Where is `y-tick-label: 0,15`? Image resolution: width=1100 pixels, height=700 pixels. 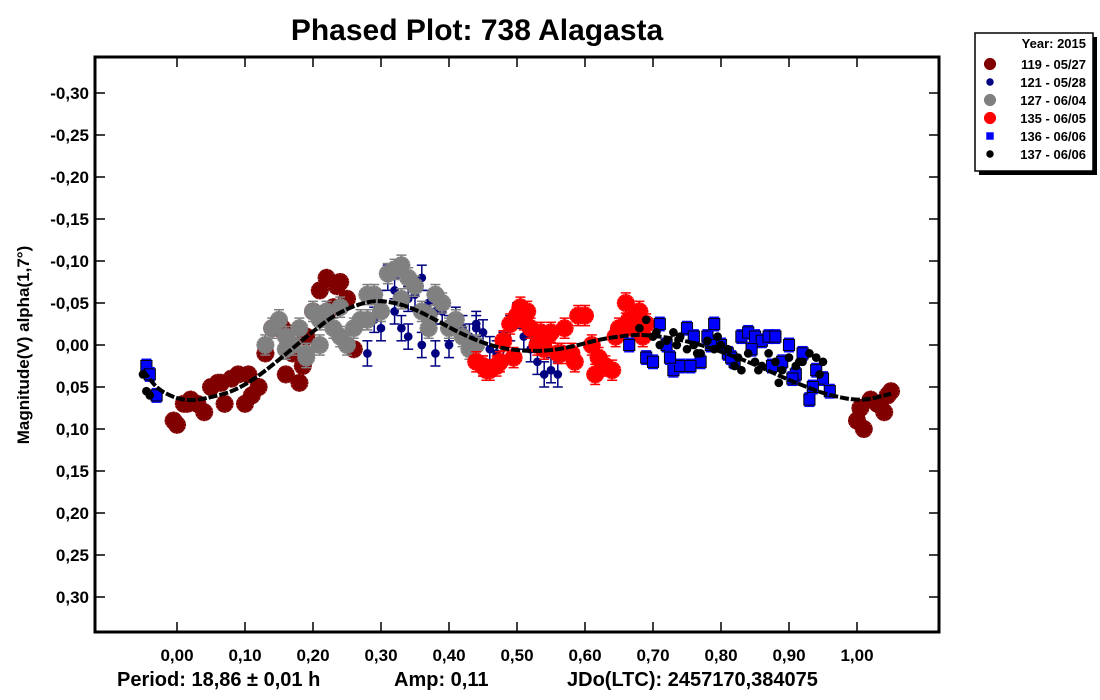 y-tick-label: 0,15 is located at coordinates (72, 471).